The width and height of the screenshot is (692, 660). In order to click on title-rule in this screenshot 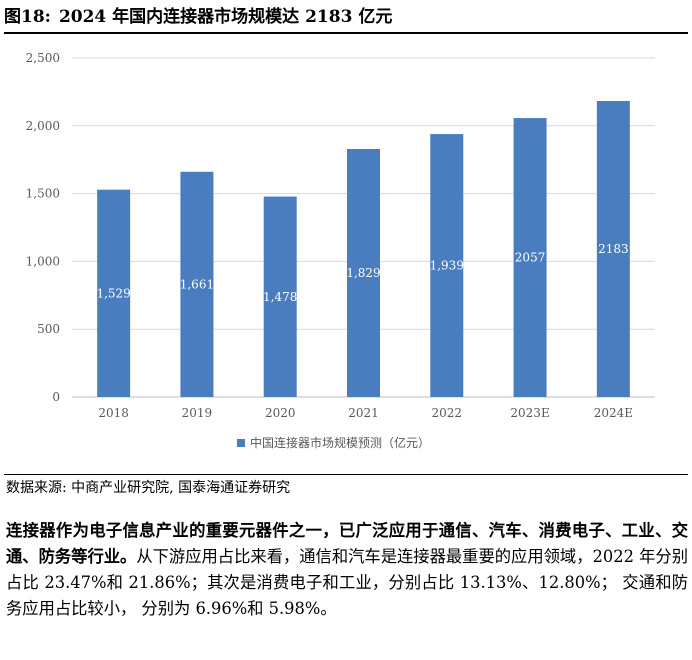, I will do `click(346, 33)`.